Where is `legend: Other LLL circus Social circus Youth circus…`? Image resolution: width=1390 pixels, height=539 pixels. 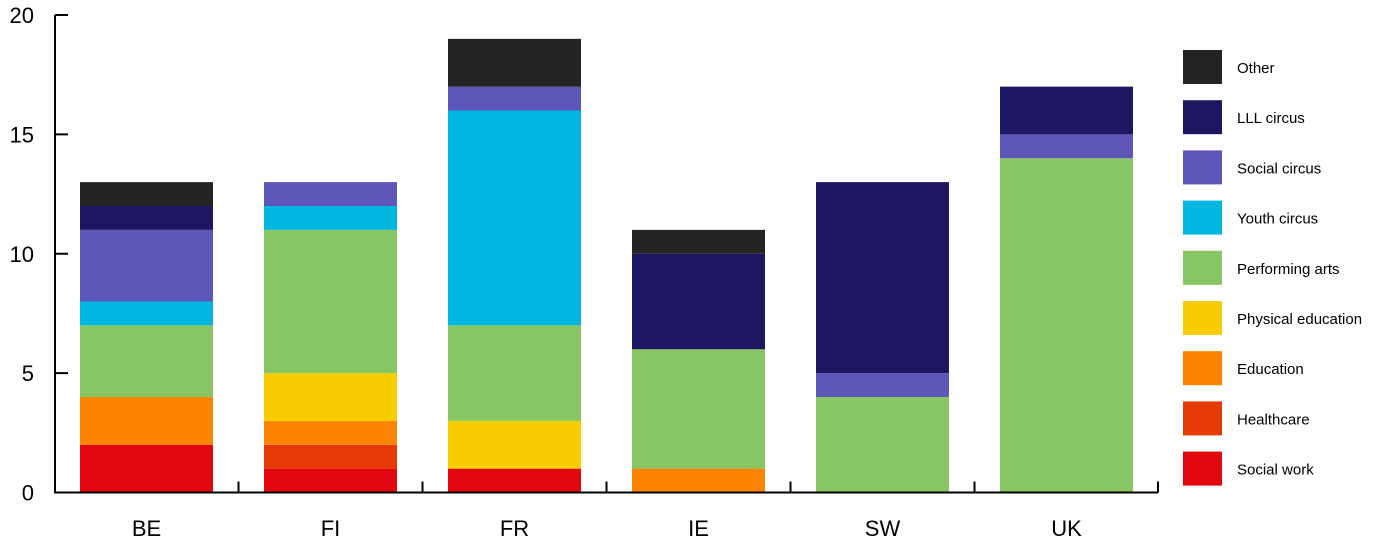 legend: Other LLL circus Social circus Youth circus… is located at coordinates (1272, 268).